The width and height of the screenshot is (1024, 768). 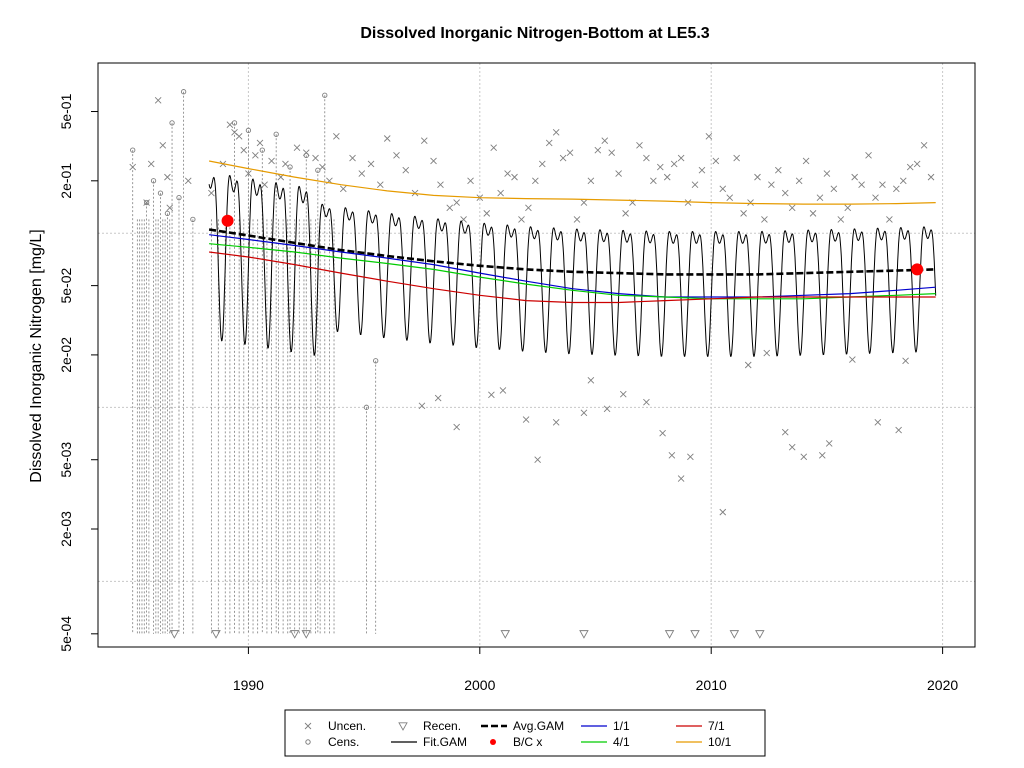 I want to click on legend-label: 7/1, so click(x=716, y=726).